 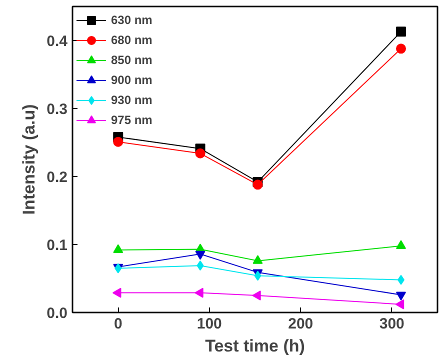 What do you see at coordinates (131, 60) in the screenshot?
I see `legend-label: 850 nm` at bounding box center [131, 60].